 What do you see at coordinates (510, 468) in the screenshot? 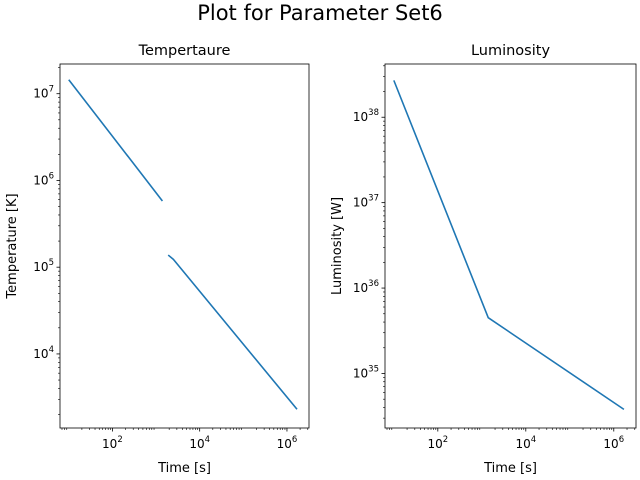
I see `chart-1-x-axis-label: Time [s]` at bounding box center [510, 468].